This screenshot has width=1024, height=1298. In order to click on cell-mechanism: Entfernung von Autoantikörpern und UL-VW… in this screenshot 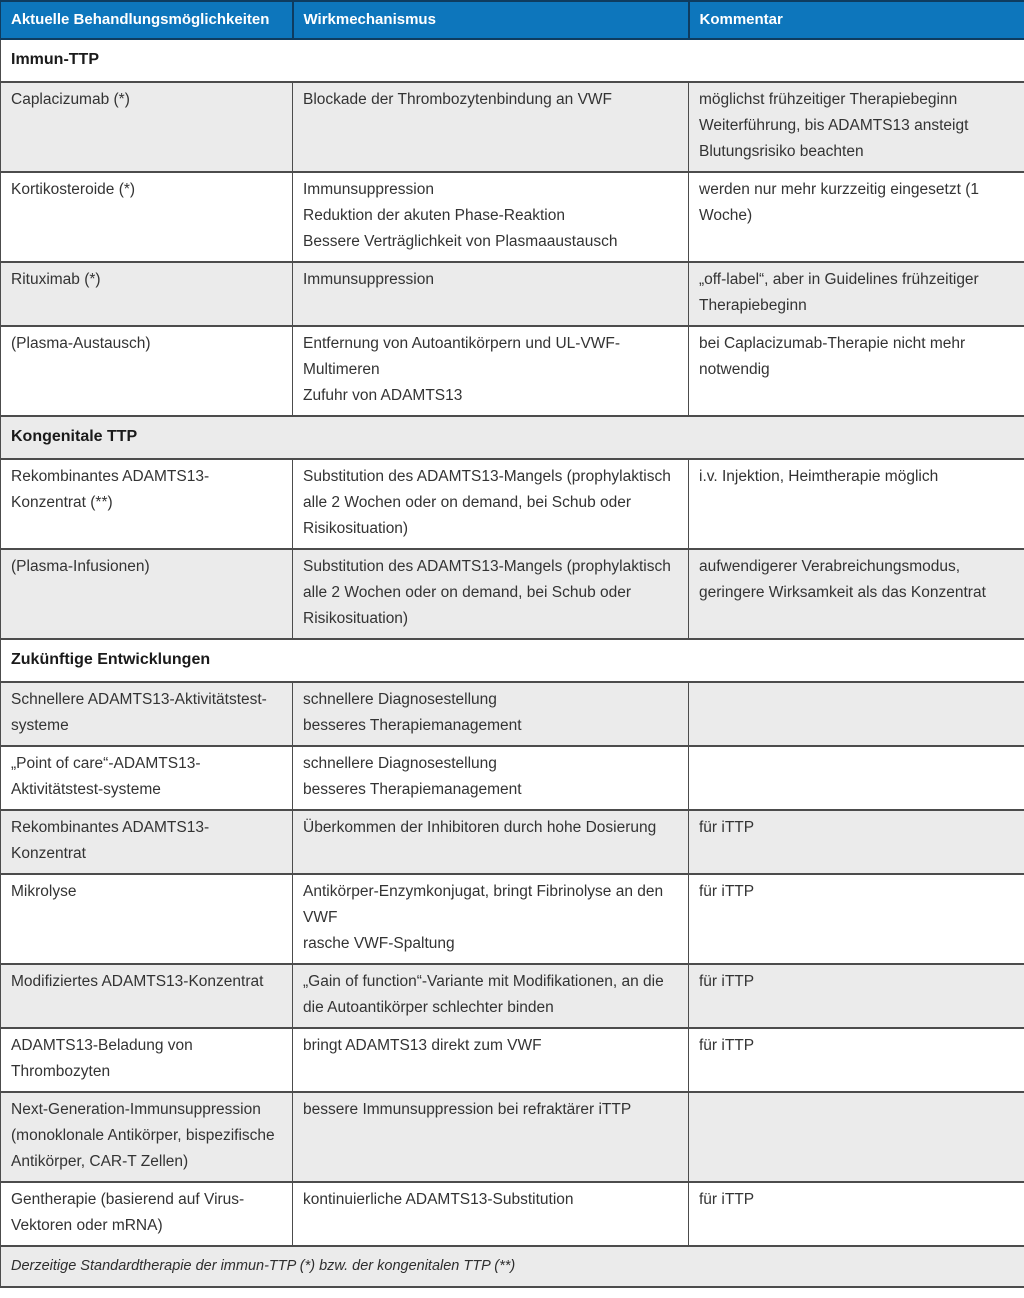, I will do `click(491, 371)`.